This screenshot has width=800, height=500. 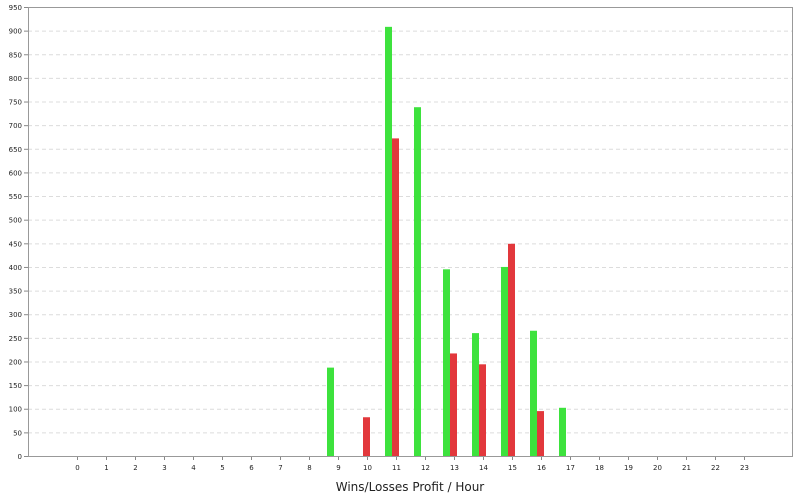 I want to click on y-tick-label: 200, so click(x=15, y=362).